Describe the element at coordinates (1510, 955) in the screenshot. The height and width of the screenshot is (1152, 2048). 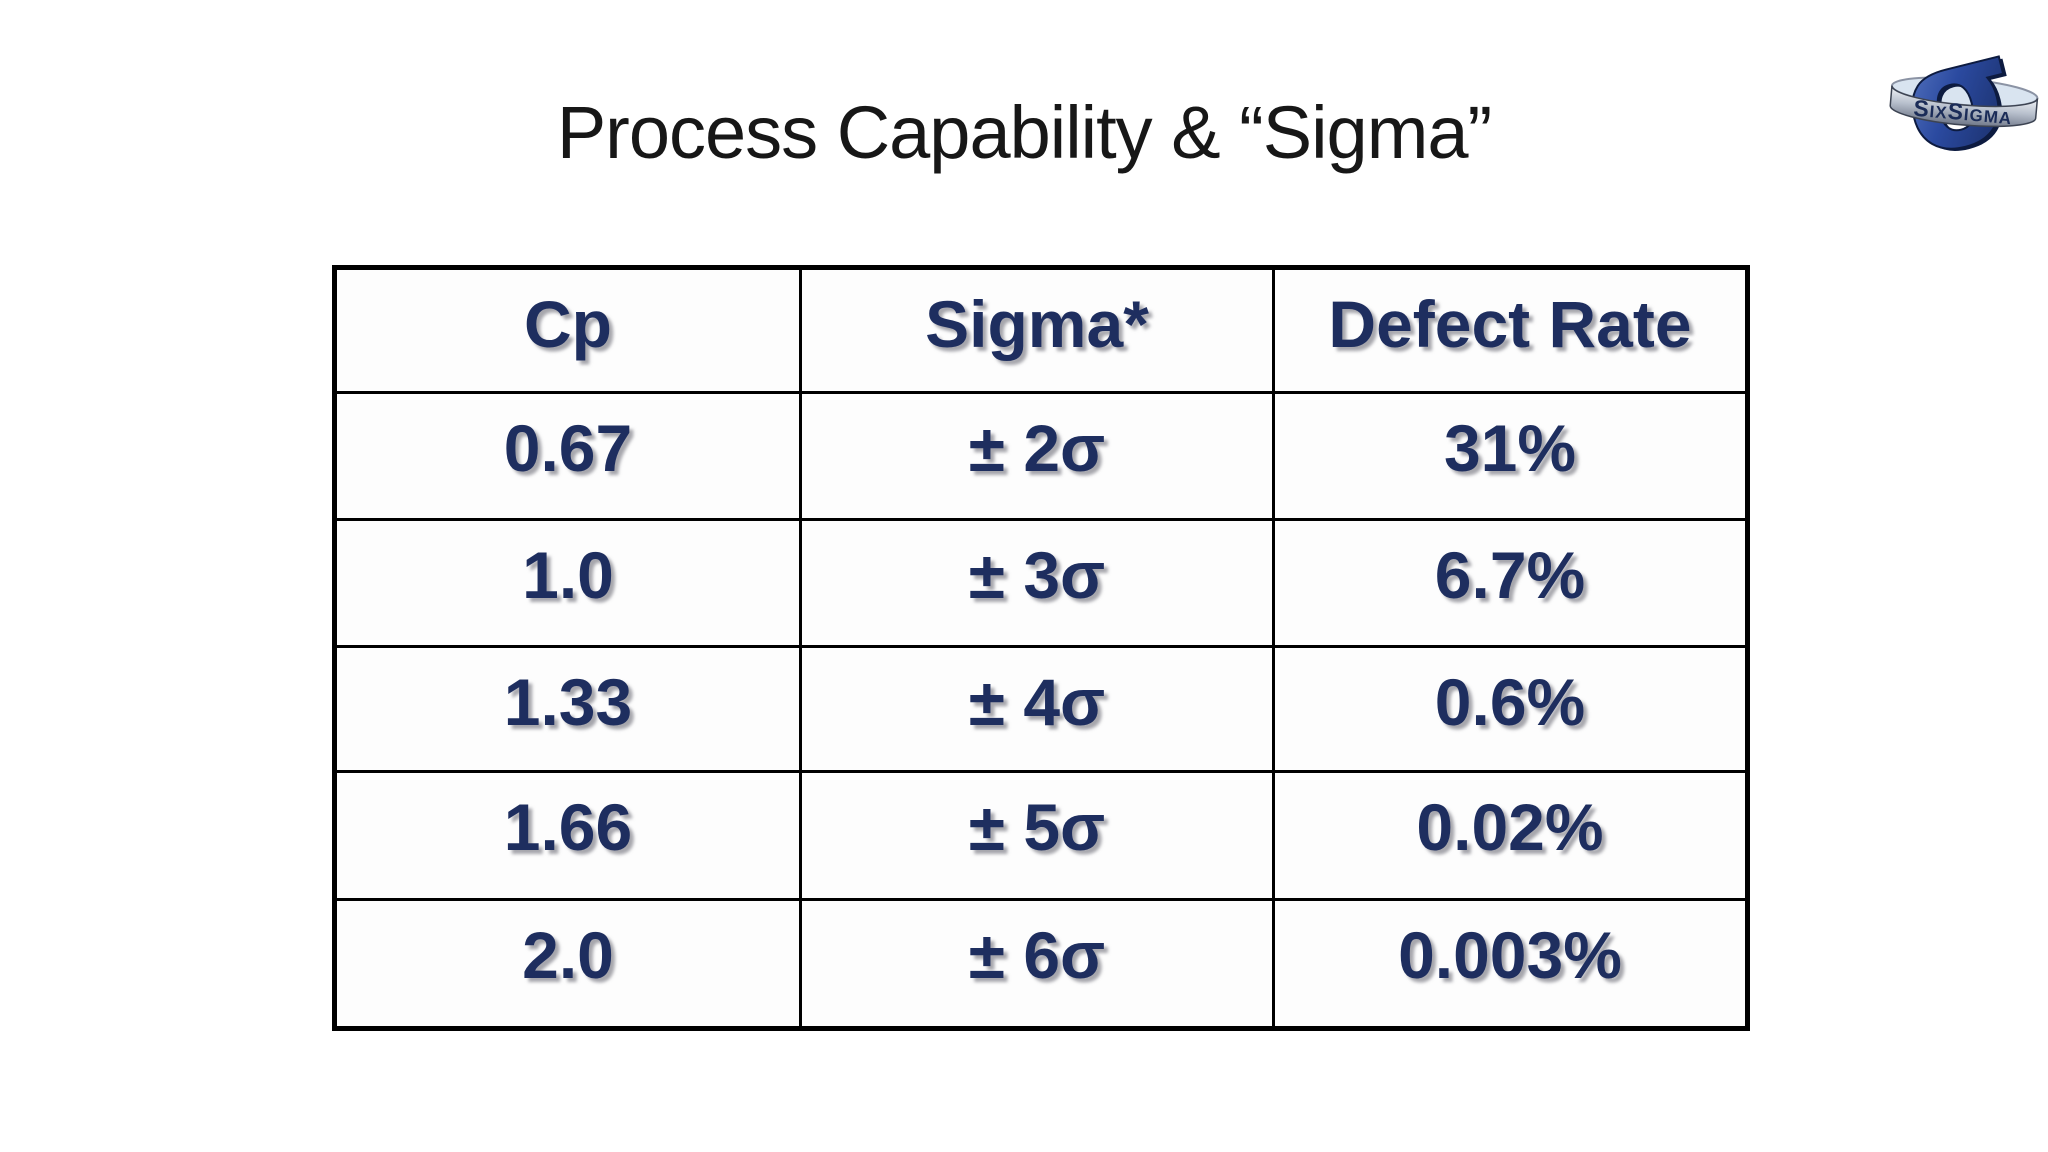
I see `table-cell: 0.003%` at that location.